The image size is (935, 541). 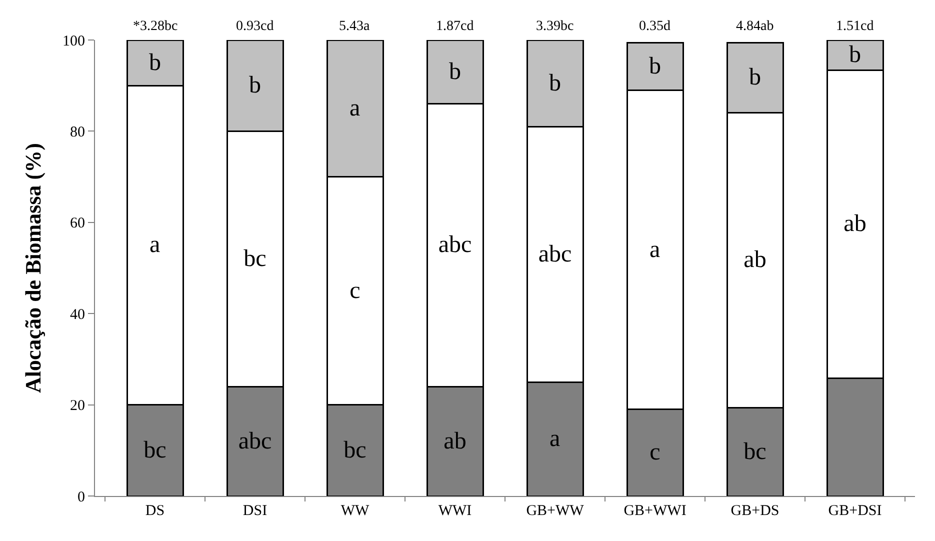 I want to click on annotation: 1.51cd, so click(x=855, y=26).